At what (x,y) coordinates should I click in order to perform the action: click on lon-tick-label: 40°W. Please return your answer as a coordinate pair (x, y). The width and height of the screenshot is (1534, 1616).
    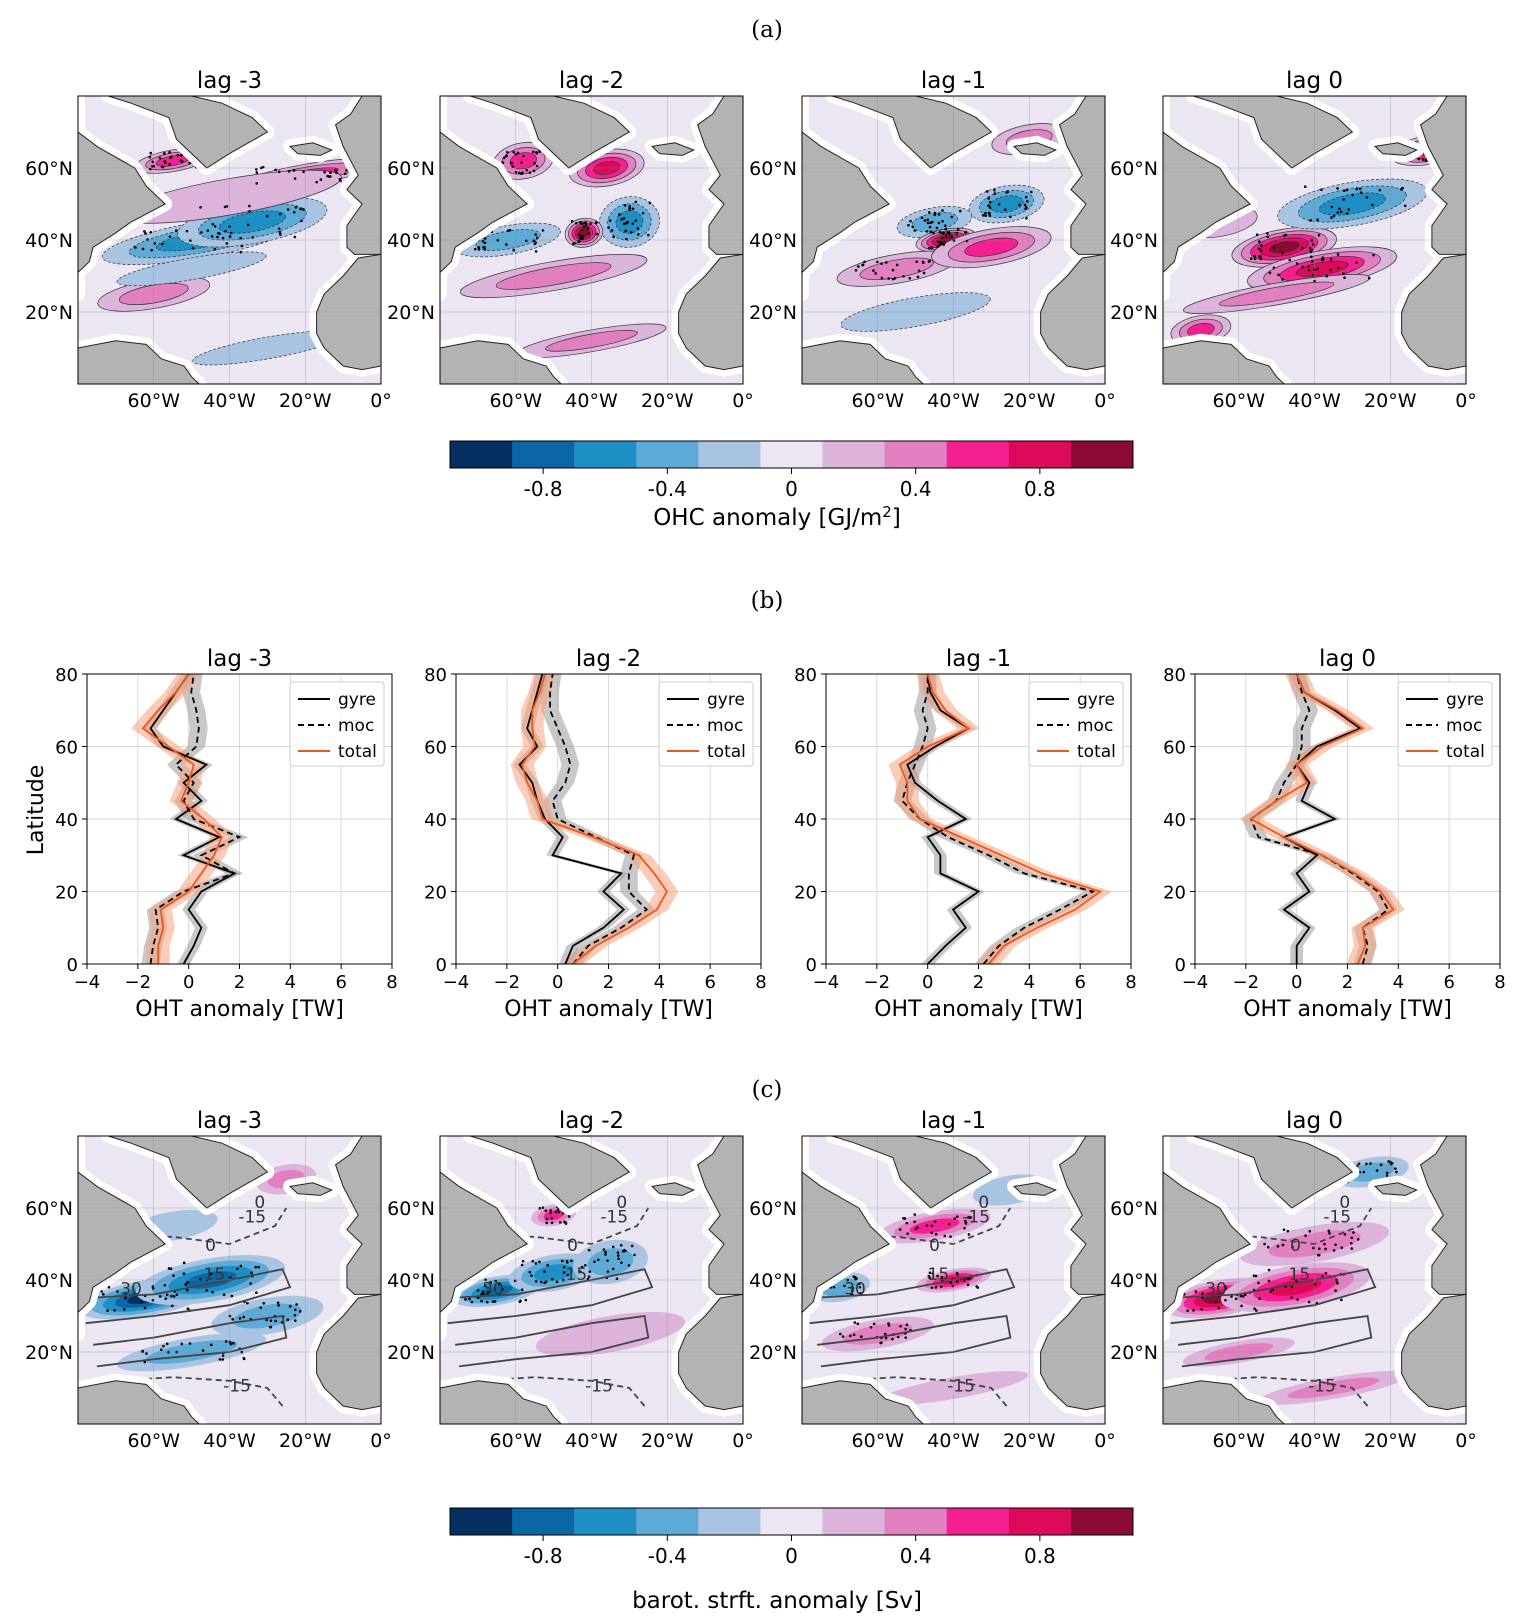
    Looking at the image, I should click on (953, 401).